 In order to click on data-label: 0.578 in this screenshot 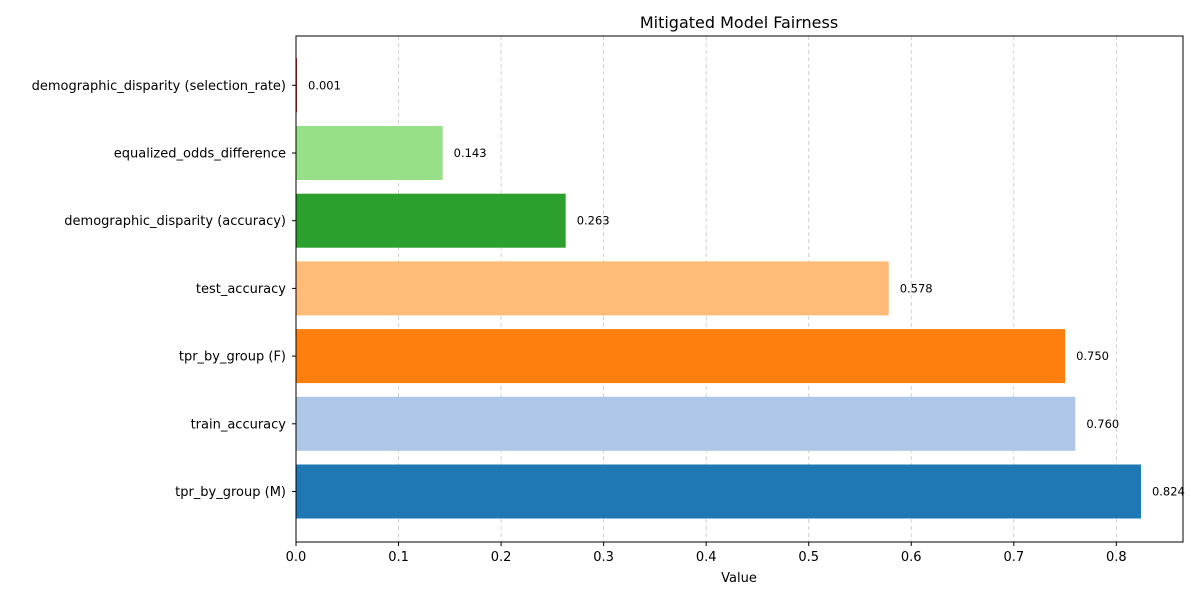, I will do `click(916, 288)`.